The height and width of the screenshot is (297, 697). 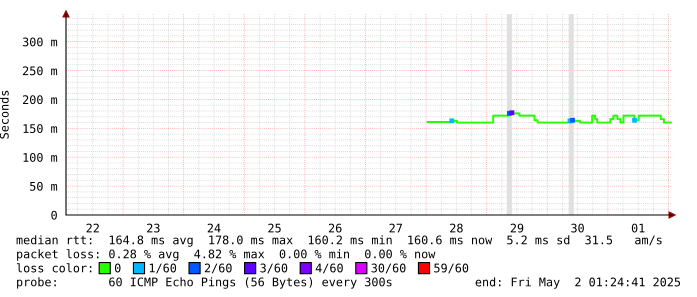 What do you see at coordinates (41, 157) in the screenshot?
I see `y-tick-label: 100 m` at bounding box center [41, 157].